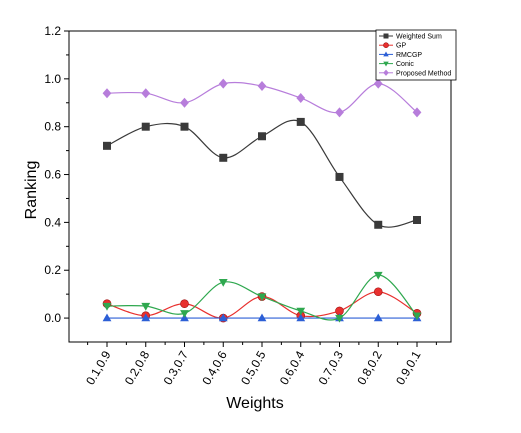 Image resolution: width=521 pixels, height=433 pixels. What do you see at coordinates (408, 367) in the screenshot?
I see `x-tick-label: 0.9,0.1` at bounding box center [408, 367].